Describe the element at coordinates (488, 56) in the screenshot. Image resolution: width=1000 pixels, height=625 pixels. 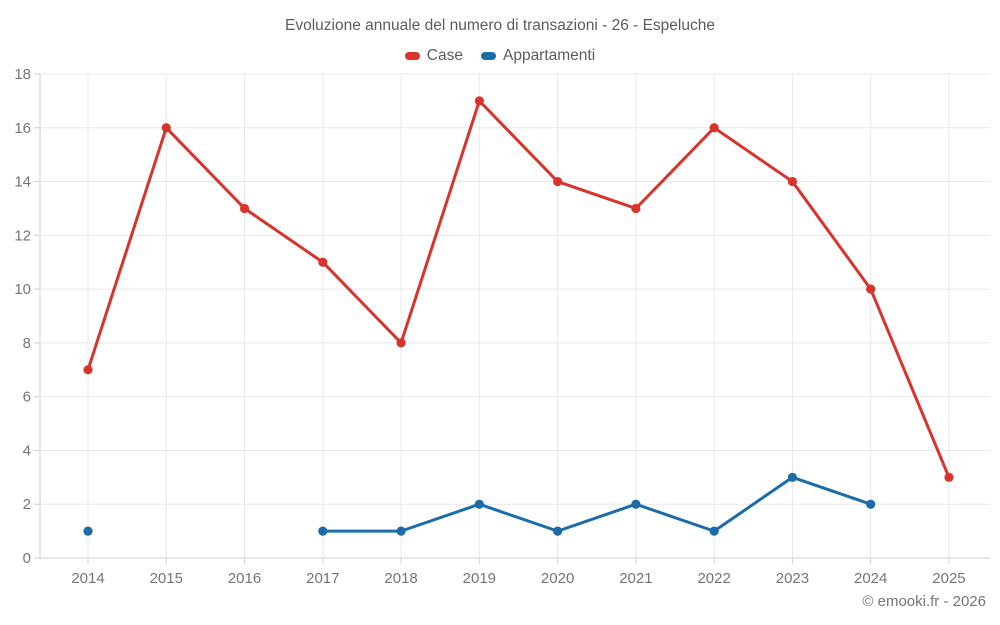
I see `legend-swatch-appartamenti` at that location.